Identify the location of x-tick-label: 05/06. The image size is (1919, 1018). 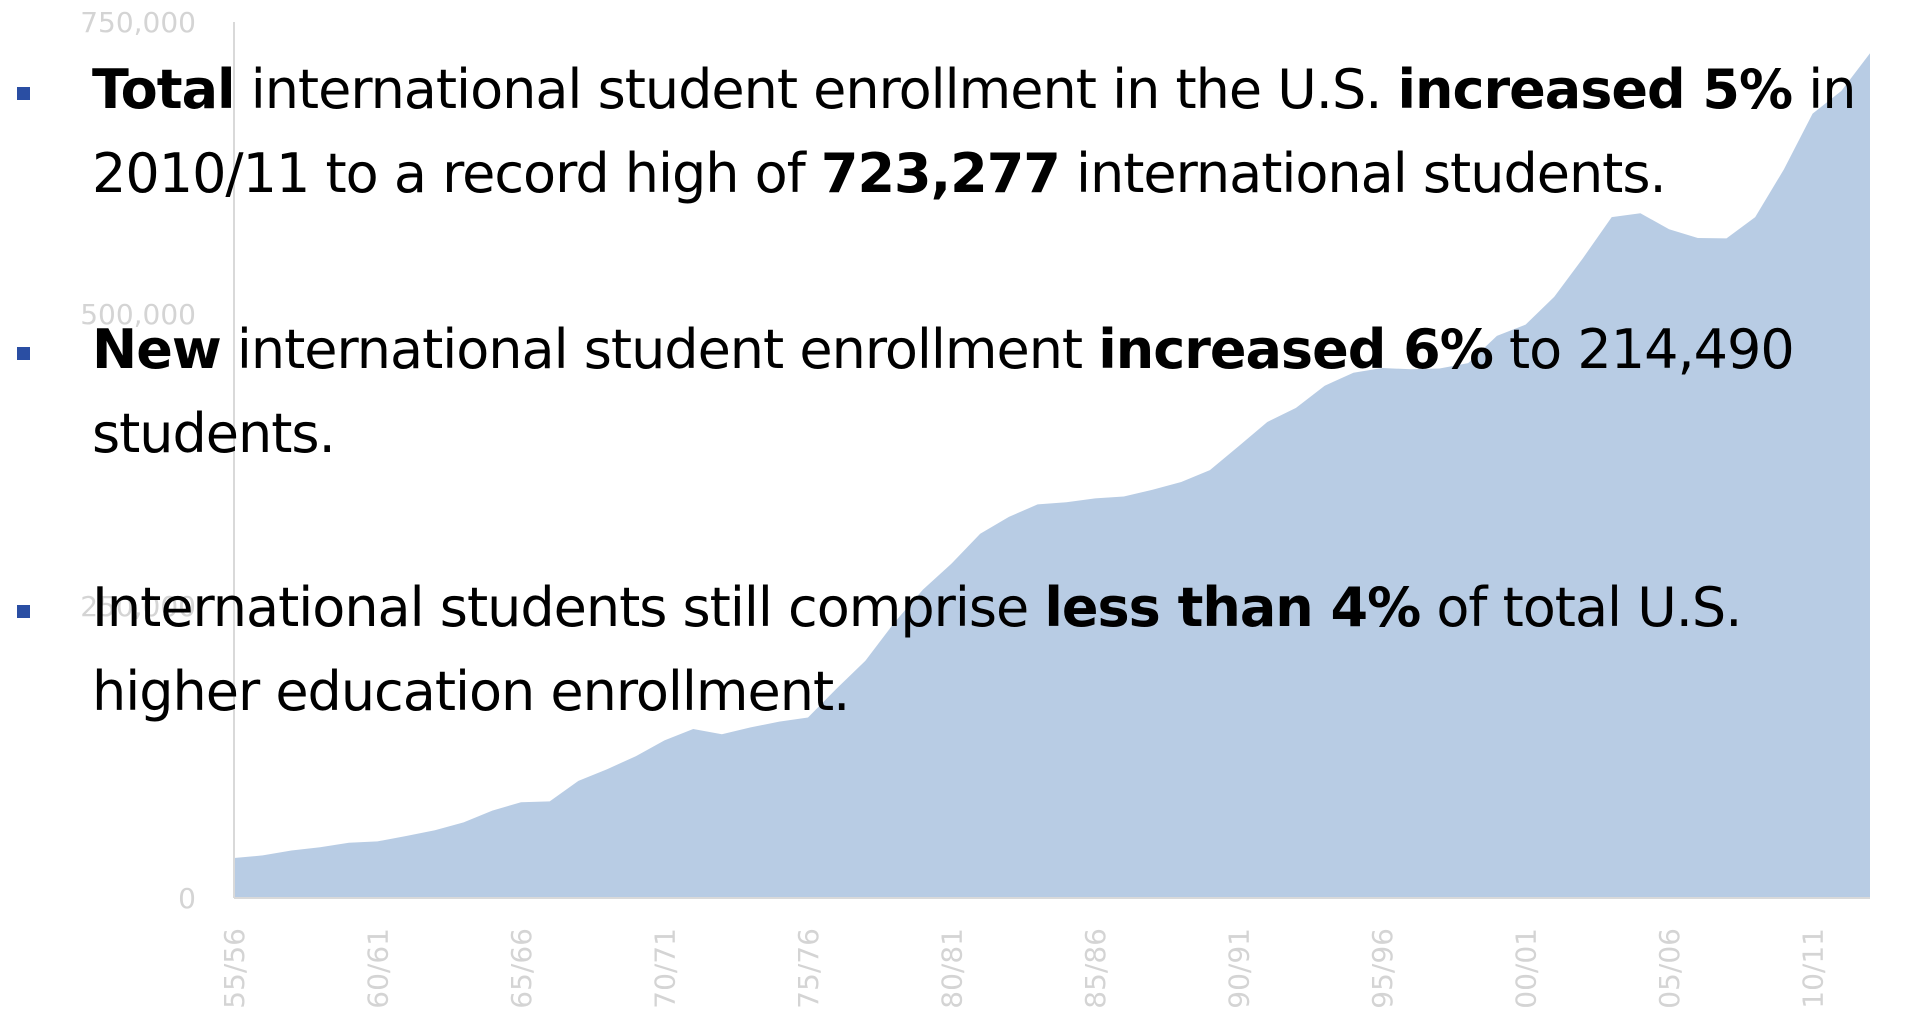
(1669, 968).